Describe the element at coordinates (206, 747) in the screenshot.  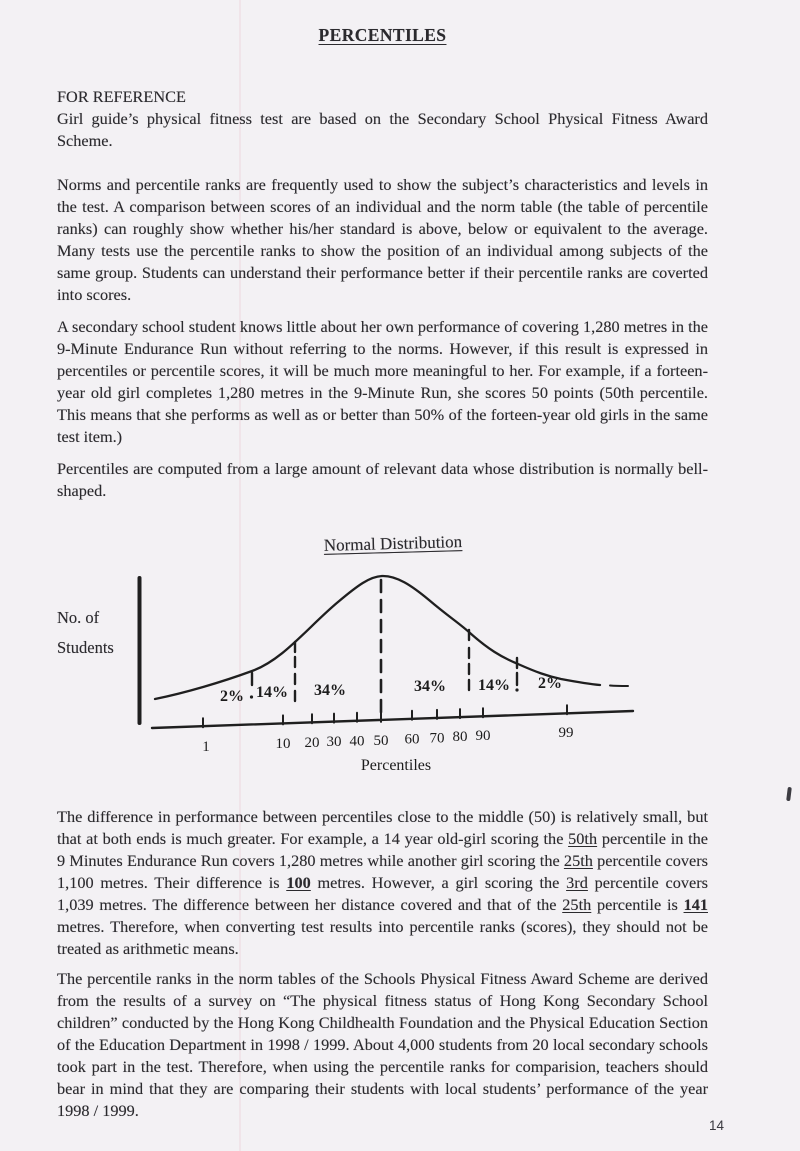
I see `tick-label: 1` at that location.